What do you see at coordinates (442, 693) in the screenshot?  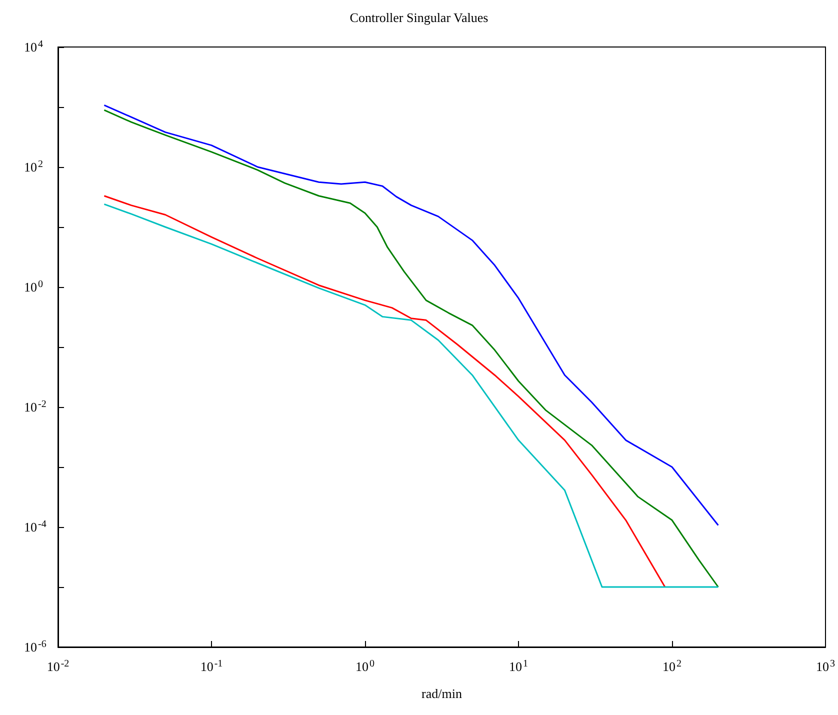 I see `x-axis-title: rad/min` at bounding box center [442, 693].